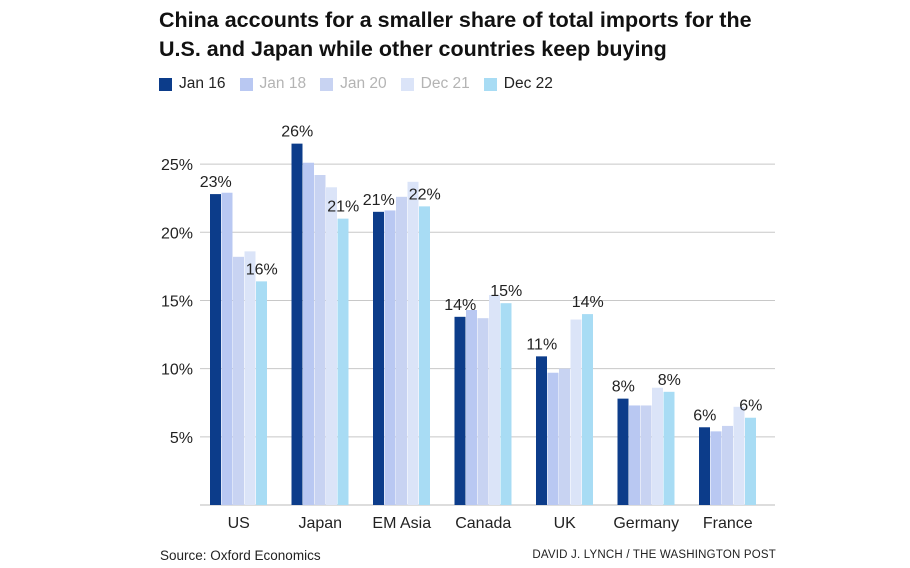  I want to click on legend-label: Jan 18, so click(283, 83).